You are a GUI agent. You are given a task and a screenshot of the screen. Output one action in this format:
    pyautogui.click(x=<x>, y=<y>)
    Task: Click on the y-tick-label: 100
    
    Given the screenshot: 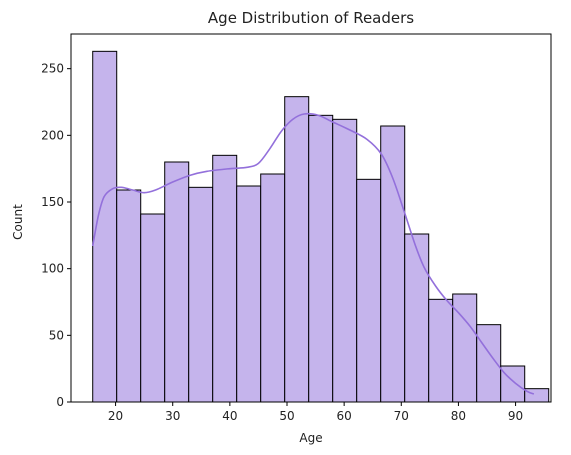 What is the action you would take?
    pyautogui.click(x=52, y=269)
    